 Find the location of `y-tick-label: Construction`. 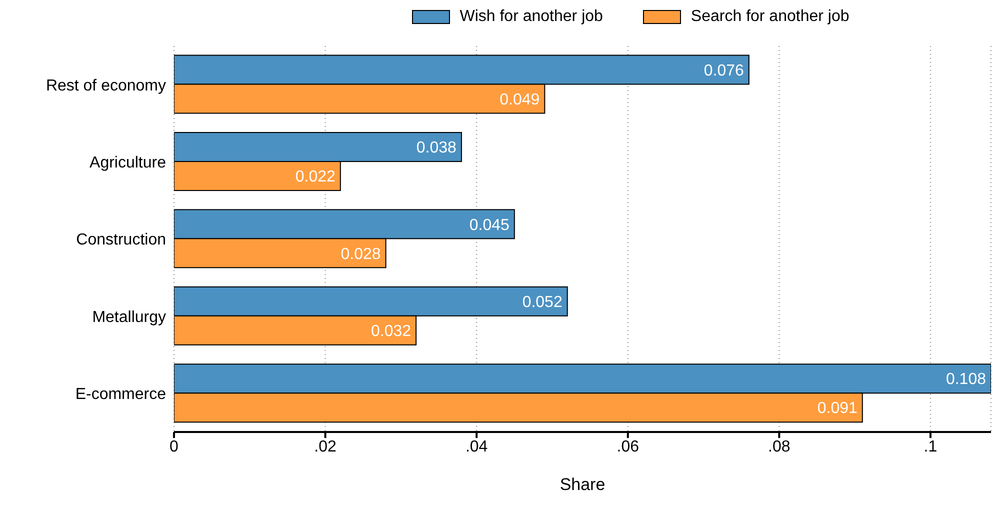

y-tick-label: Construction is located at coordinates (121, 240).